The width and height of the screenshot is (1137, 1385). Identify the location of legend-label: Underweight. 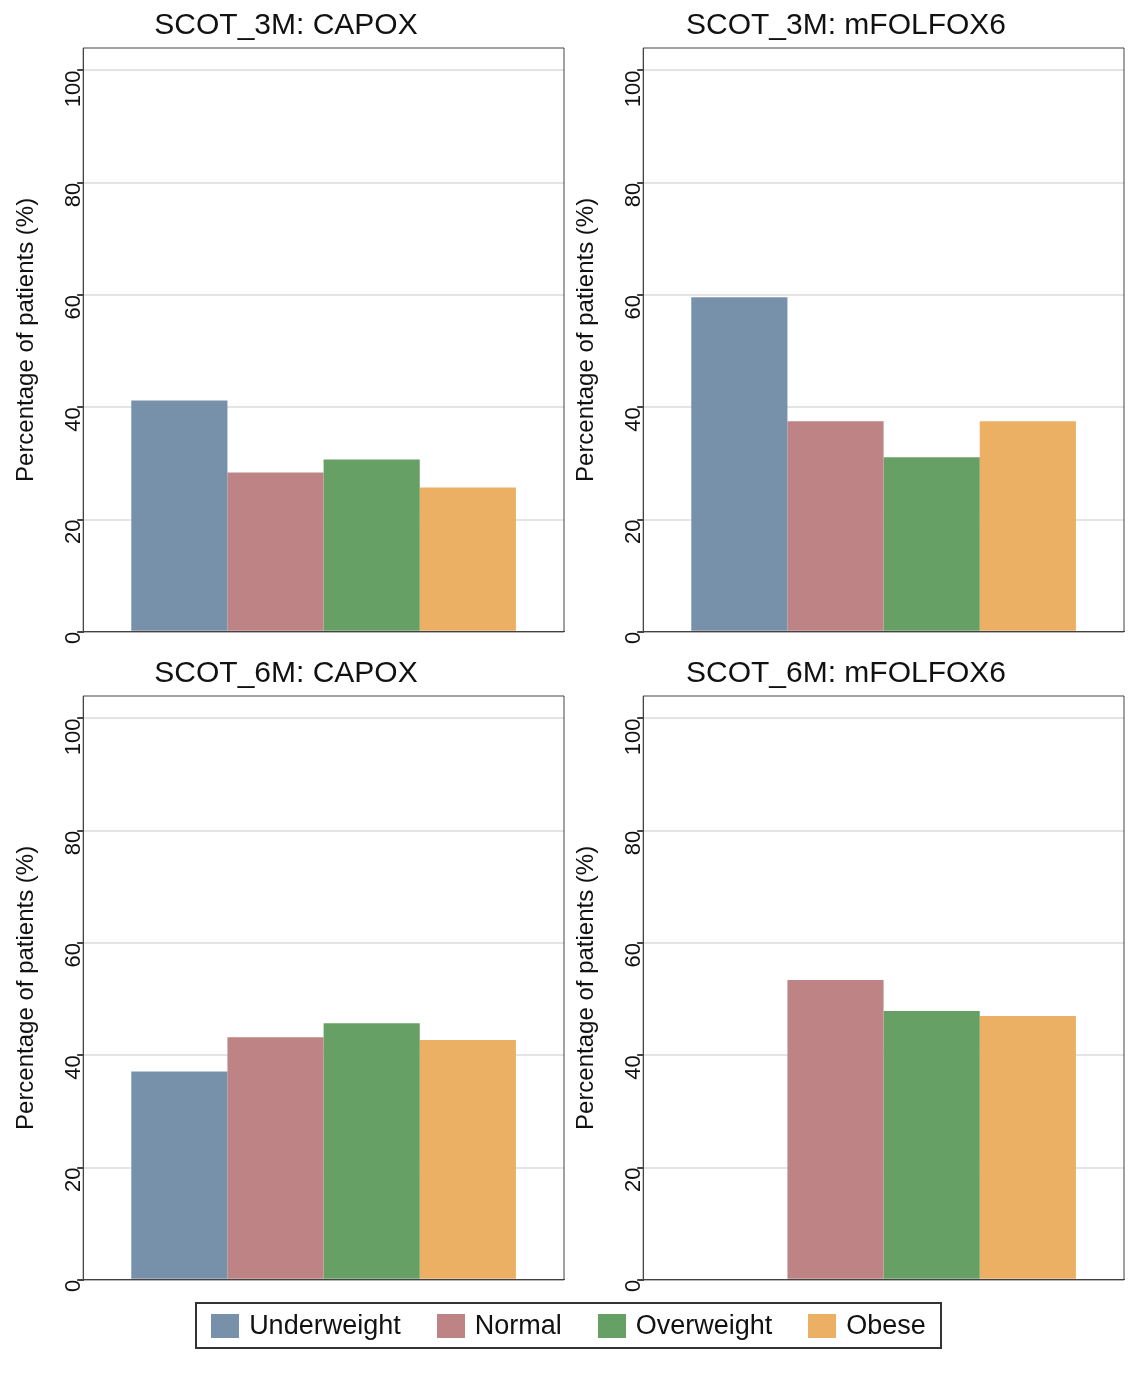
(325, 1325).